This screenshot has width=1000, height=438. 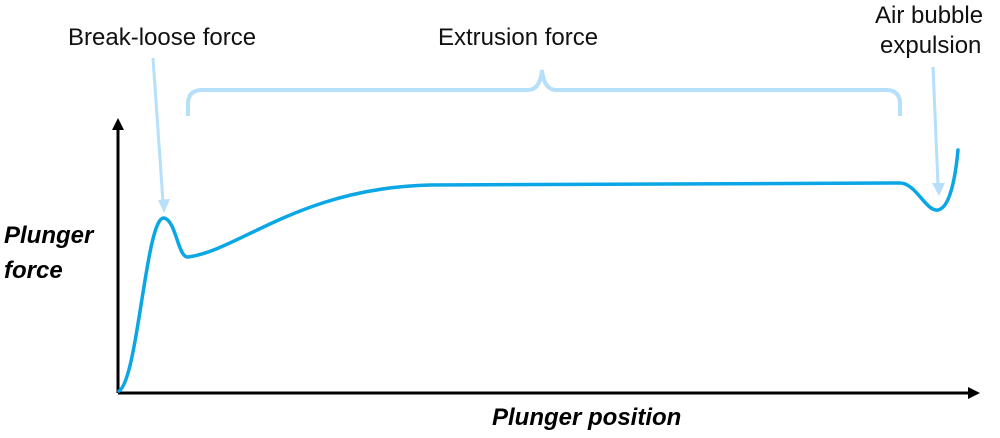 I want to click on air-bubble-arrow, so click(x=935, y=126).